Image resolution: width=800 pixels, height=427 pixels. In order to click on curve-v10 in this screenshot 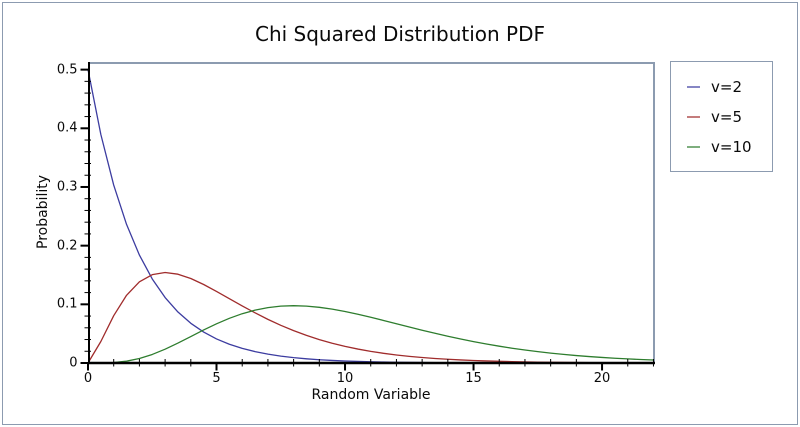, I will do `click(370, 334)`.